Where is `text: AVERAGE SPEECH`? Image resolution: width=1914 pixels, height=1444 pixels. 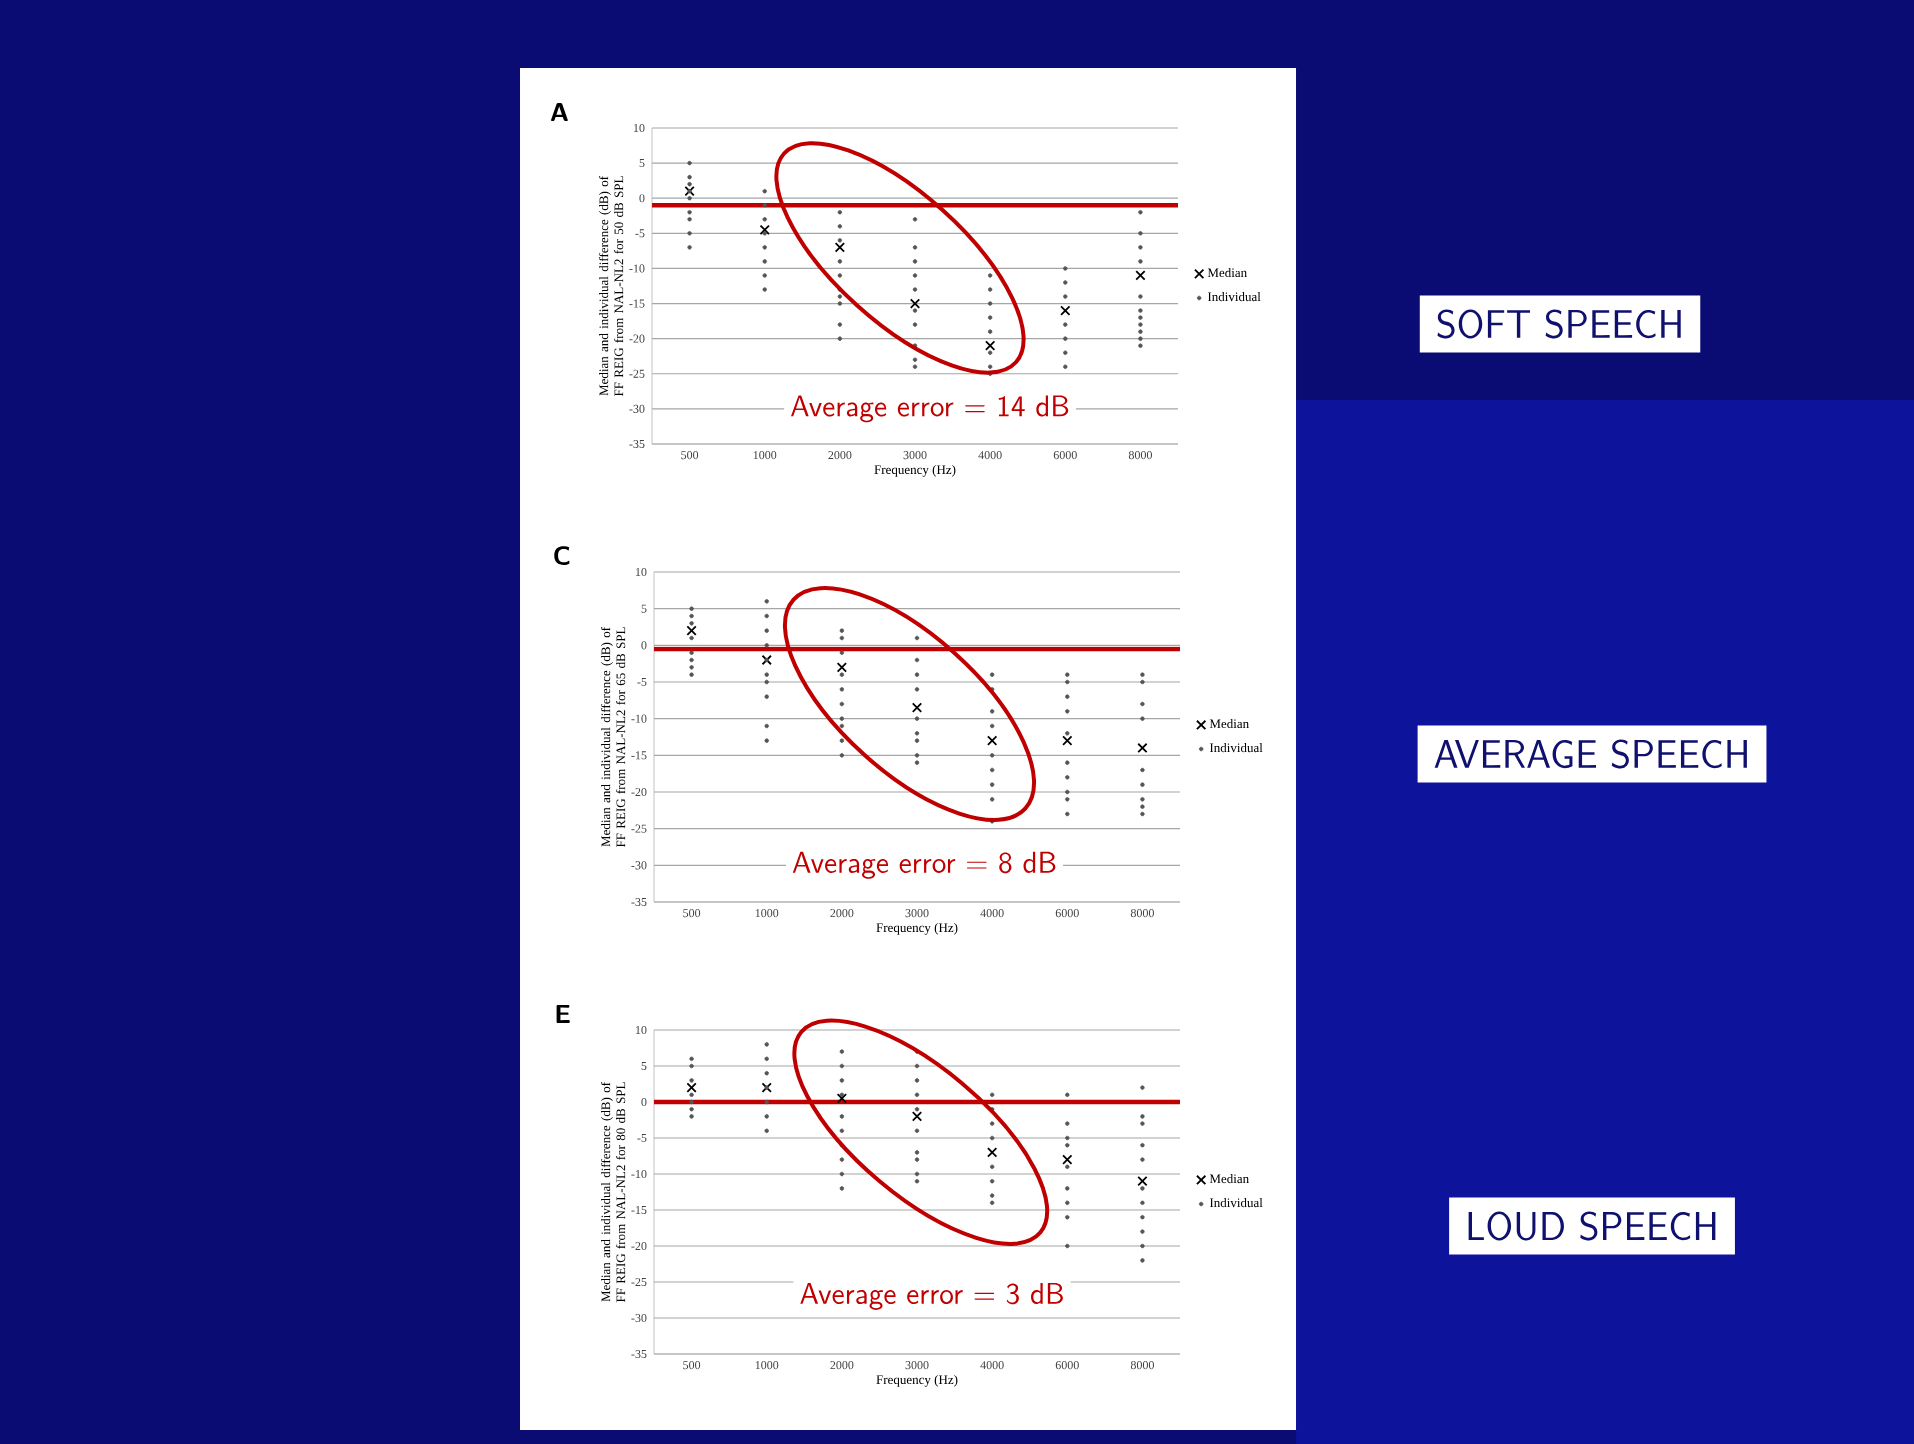
text: AVERAGE SPEECH is located at coordinates (1590, 754).